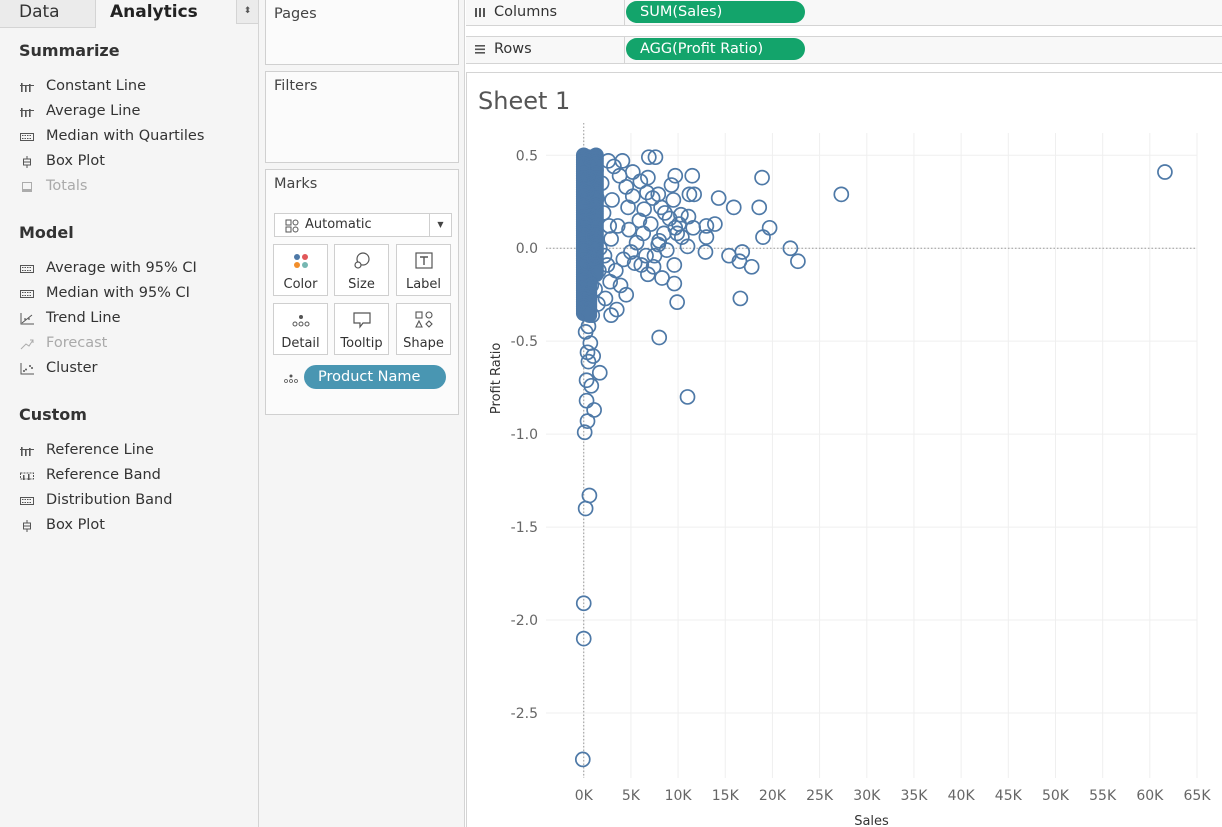 This screenshot has width=1222, height=827. I want to click on analytics-item-distribution-band: Distribution Band, so click(96, 500).